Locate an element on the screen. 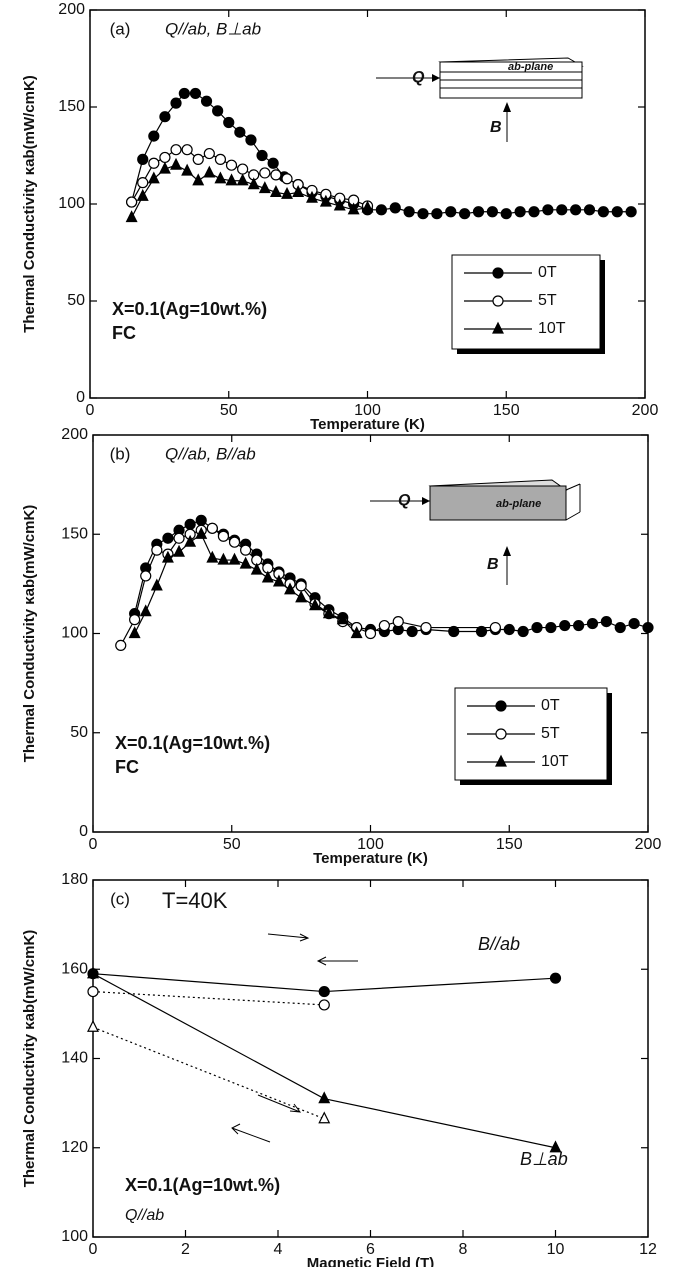 This screenshot has width=680, height=1267. y-tick-label: 180 is located at coordinates (74, 879).